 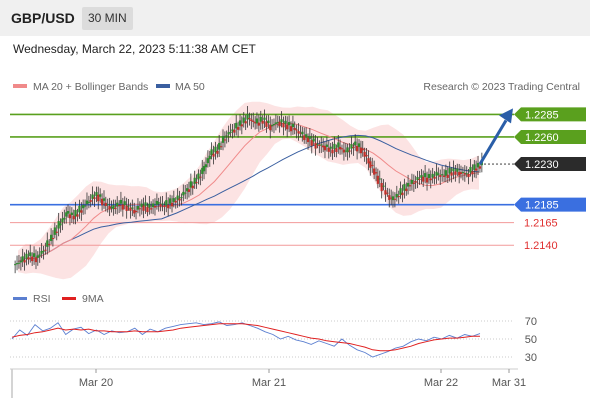 I want to click on timeframe-button: 30 MIN, so click(x=107, y=18).